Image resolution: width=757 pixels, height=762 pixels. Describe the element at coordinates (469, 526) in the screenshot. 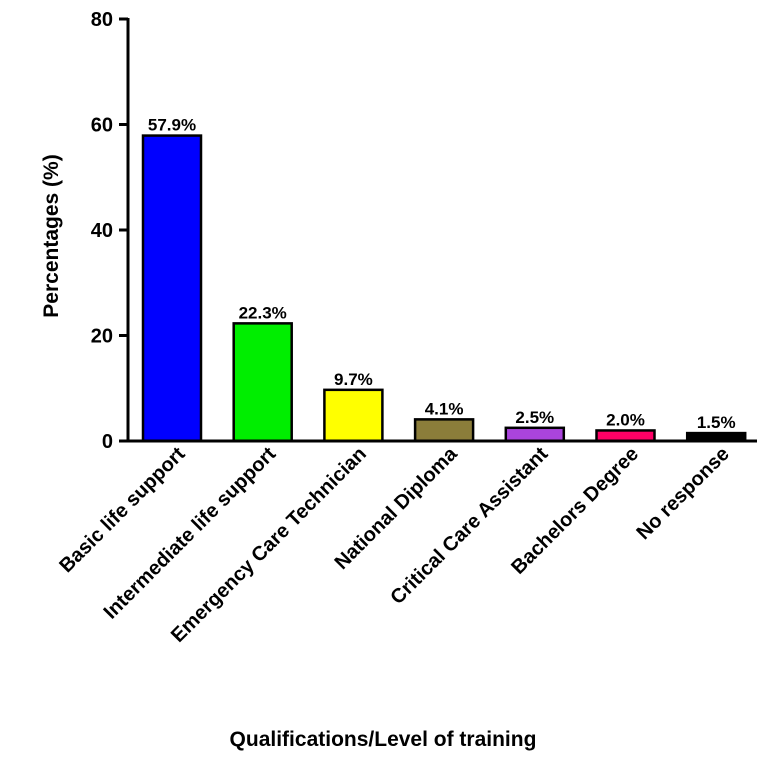

I see `category-label: Critical Care Assistant` at that location.